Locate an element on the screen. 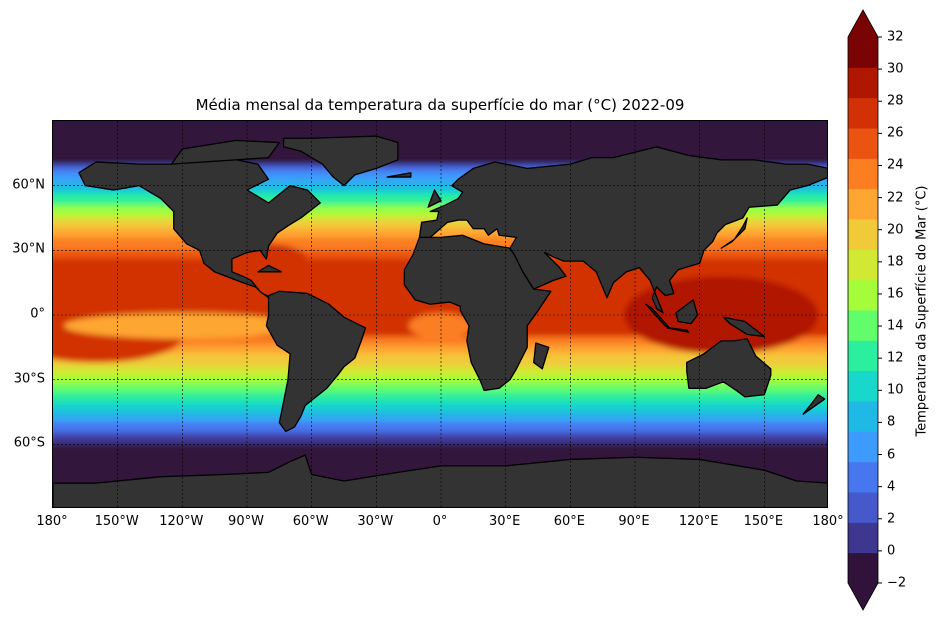 This screenshot has width=937, height=620. colorbar-tick-label: 24 is located at coordinates (895, 165).